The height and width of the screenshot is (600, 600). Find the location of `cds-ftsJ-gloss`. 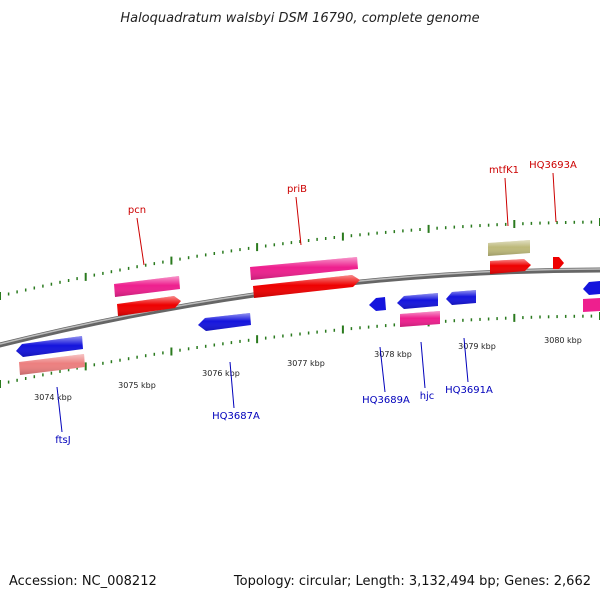

cds-ftsJ-gloss is located at coordinates (49, 346).